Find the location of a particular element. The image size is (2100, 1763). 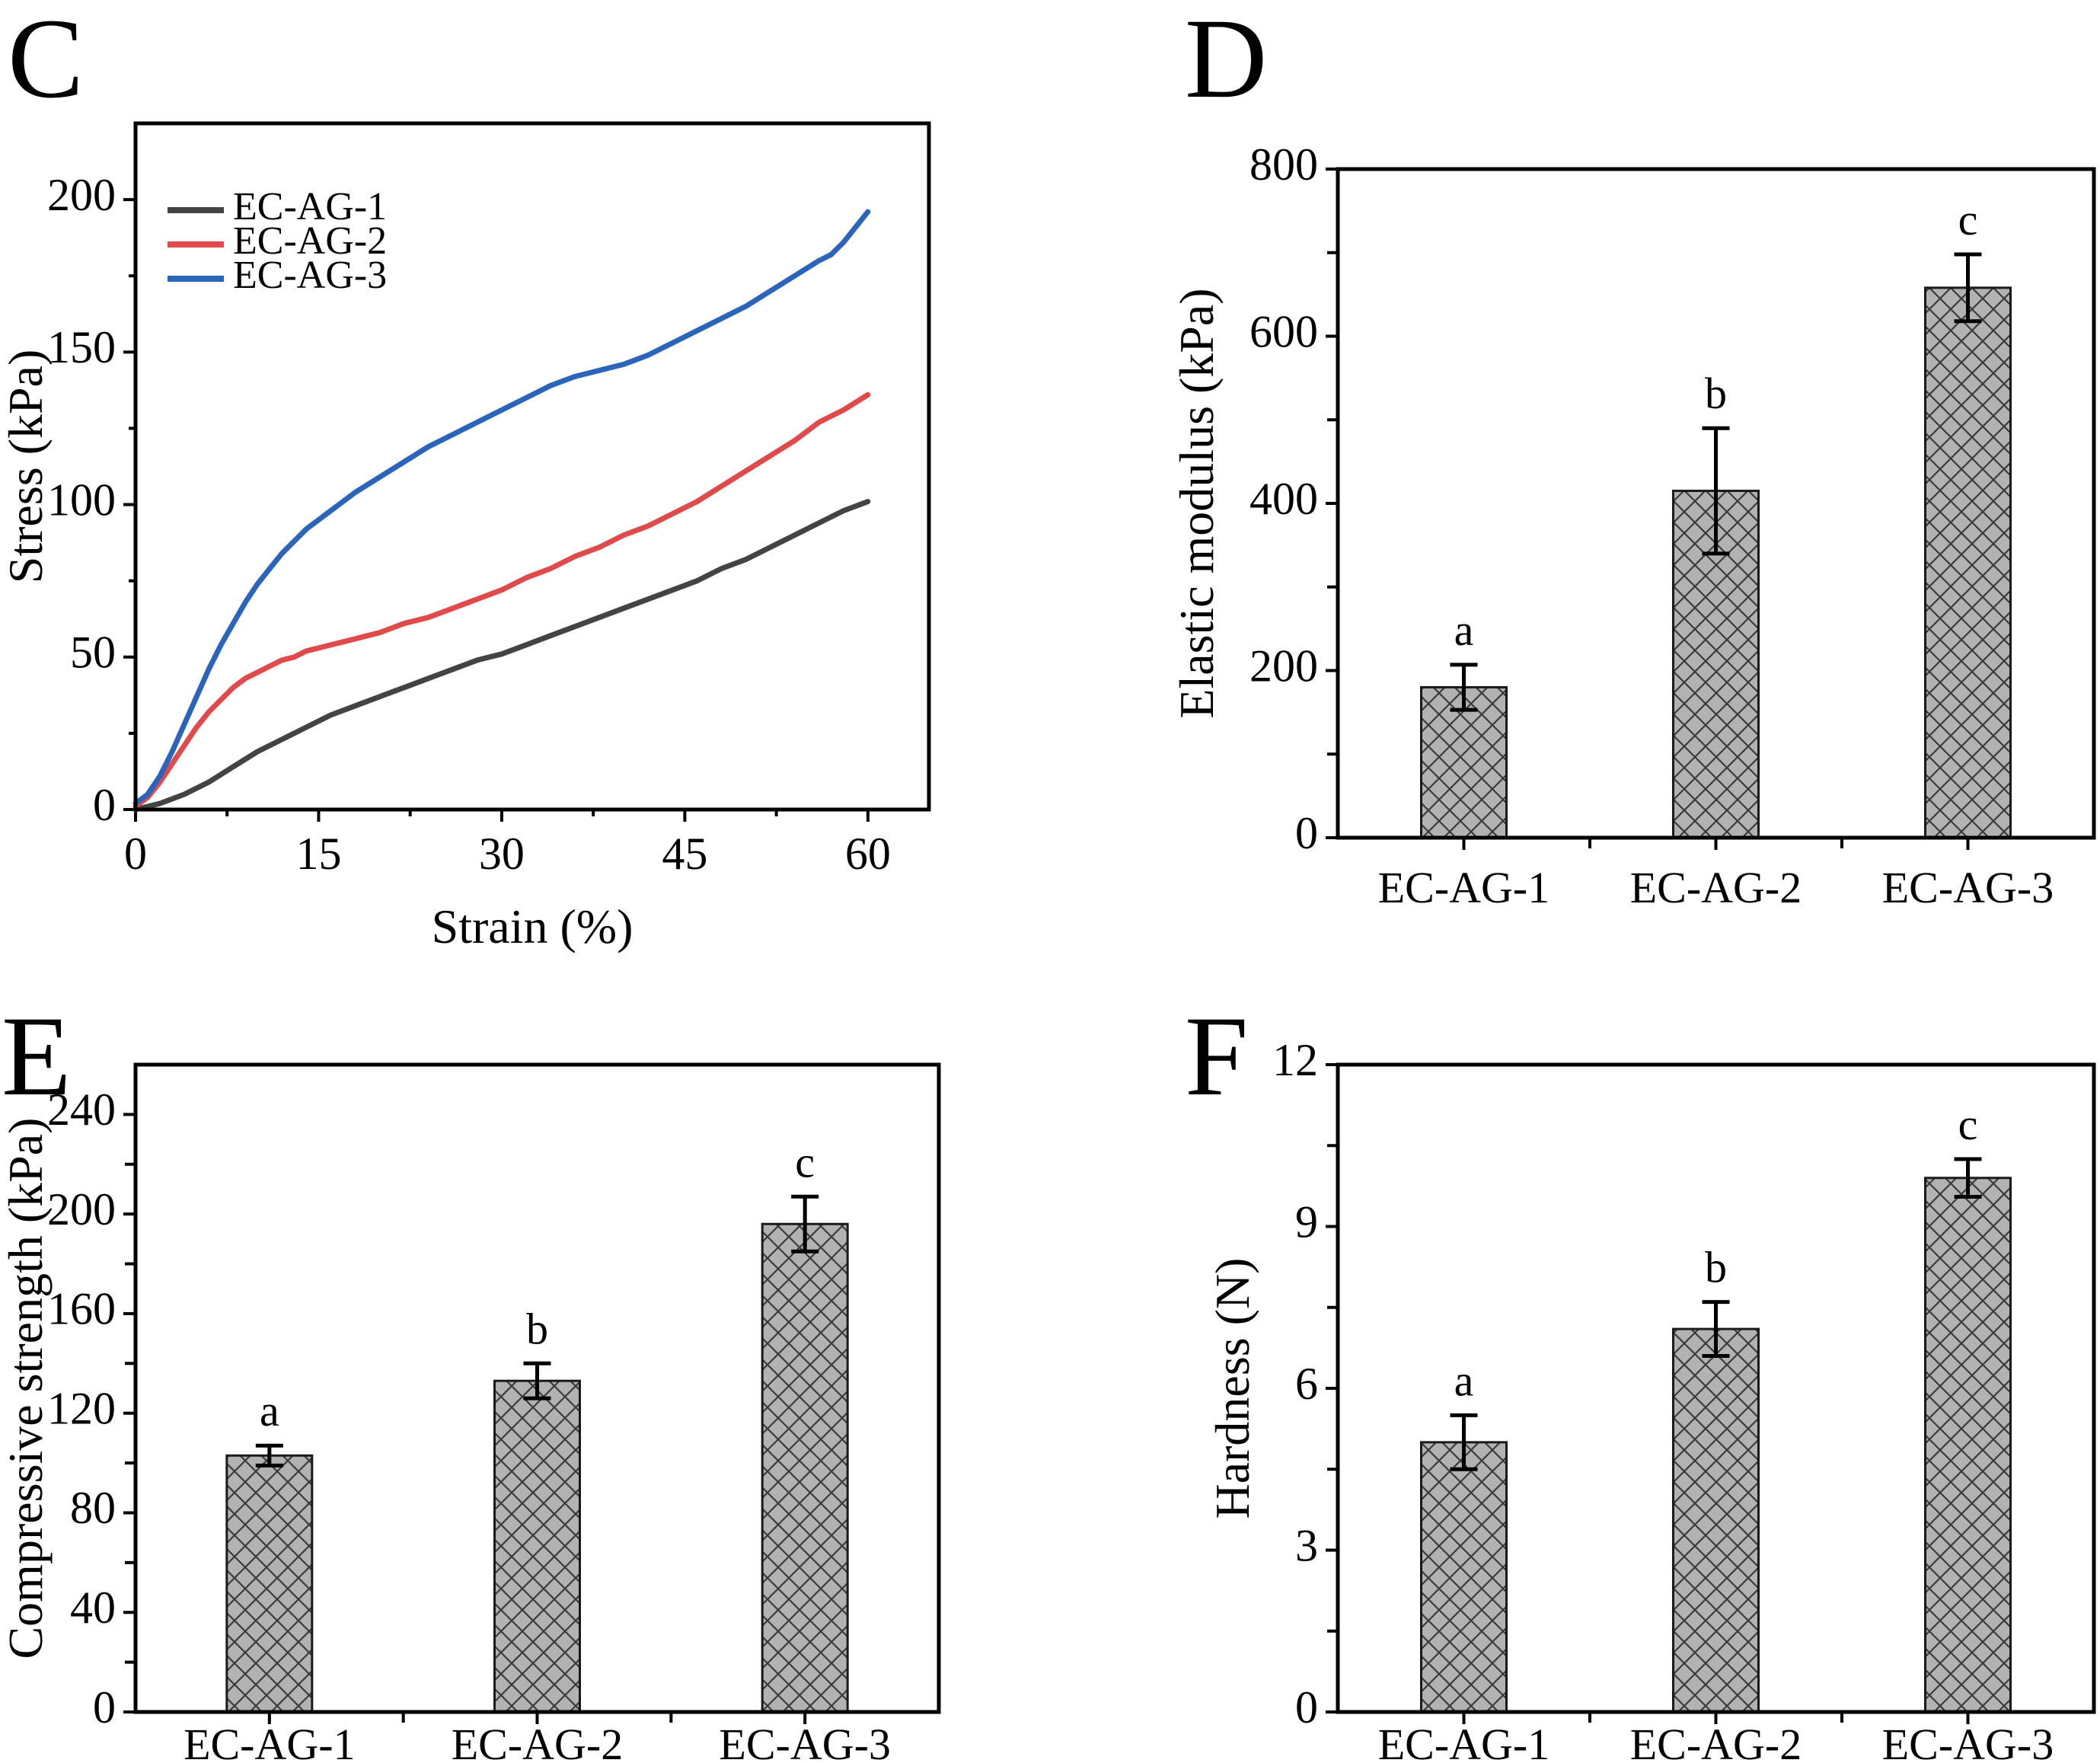

legend: EC-AG-1EC-AG-2EC-AG-3 is located at coordinates (277, 241).